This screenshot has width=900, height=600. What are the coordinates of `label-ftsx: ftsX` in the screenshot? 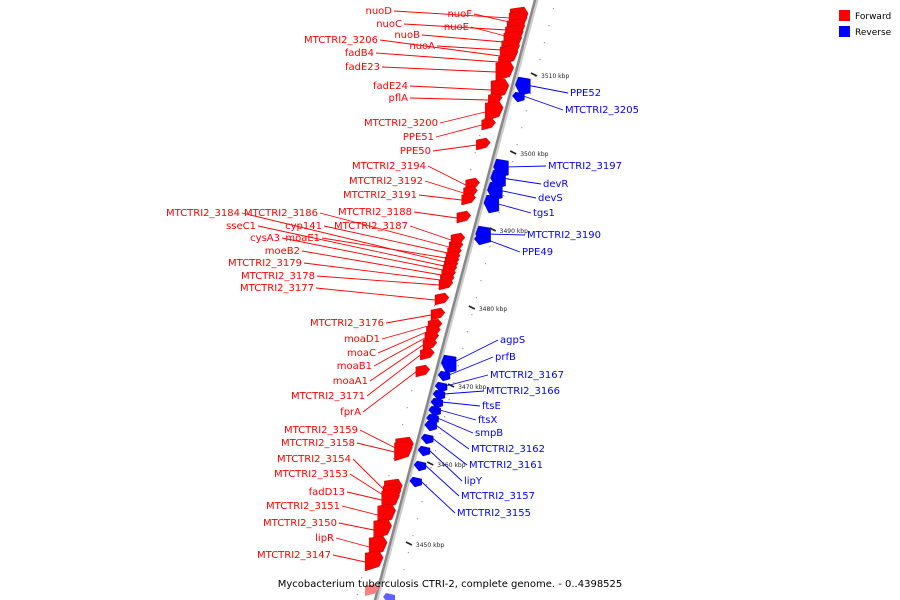 It's located at (487, 420).